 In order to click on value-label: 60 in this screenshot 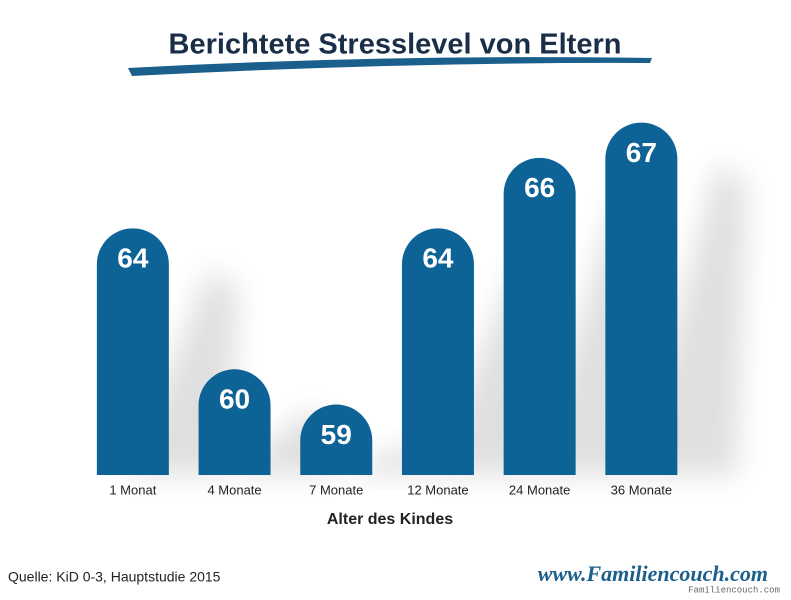, I will do `click(234, 399)`.